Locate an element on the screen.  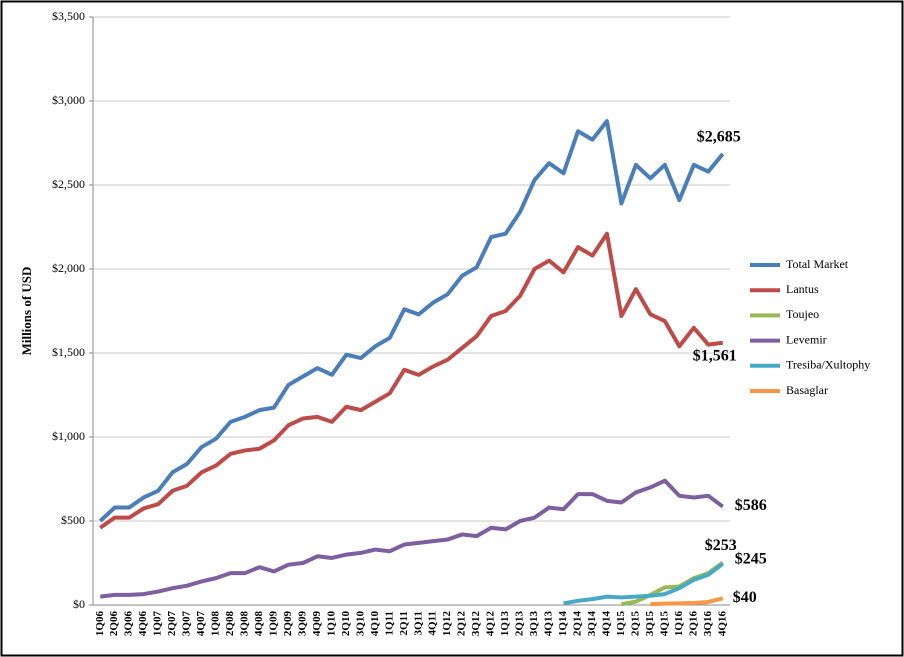
y-tick-label: $500 is located at coordinates (73, 520).